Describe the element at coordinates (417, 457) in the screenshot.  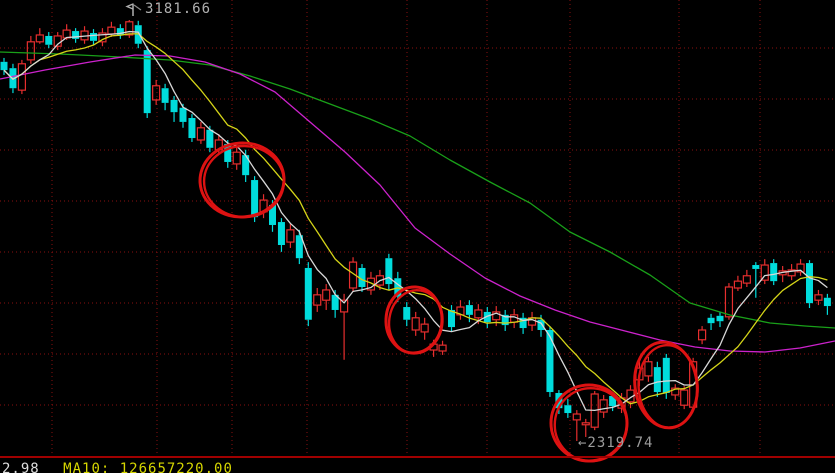
I see `panel-divider` at that location.